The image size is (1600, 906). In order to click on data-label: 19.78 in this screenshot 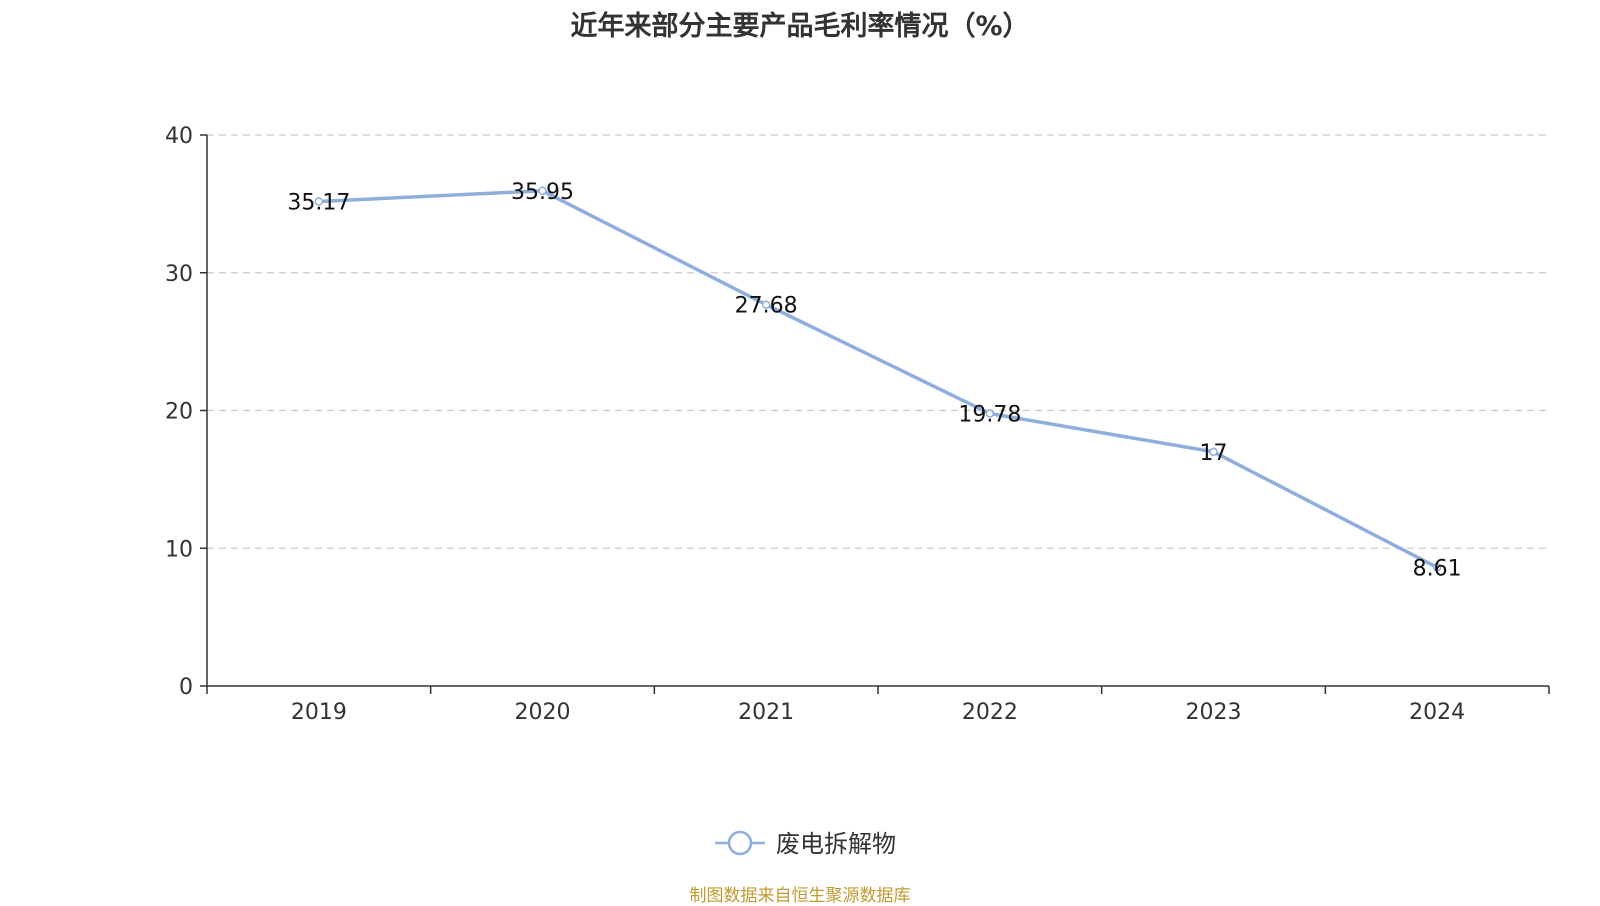, I will do `click(989, 415)`.